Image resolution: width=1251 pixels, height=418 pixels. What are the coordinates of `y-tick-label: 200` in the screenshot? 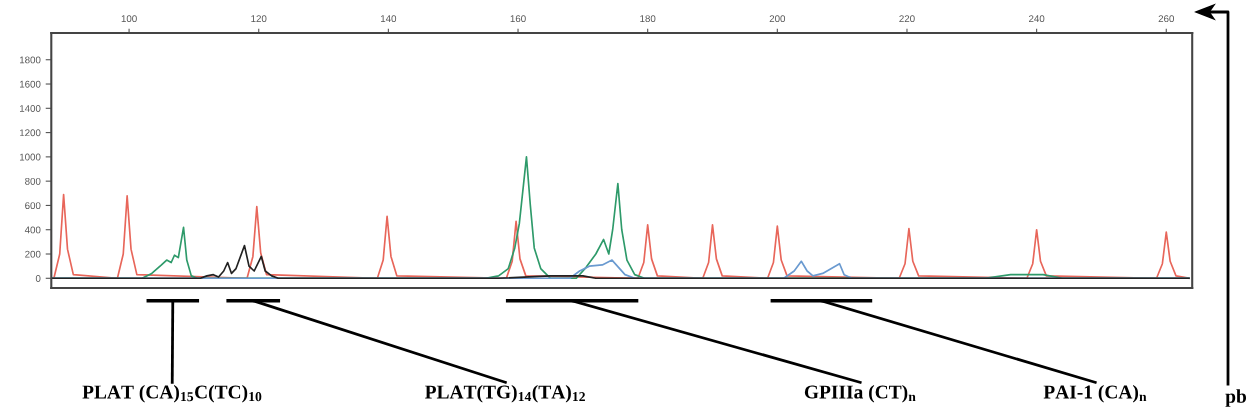 It's located at (33, 254).